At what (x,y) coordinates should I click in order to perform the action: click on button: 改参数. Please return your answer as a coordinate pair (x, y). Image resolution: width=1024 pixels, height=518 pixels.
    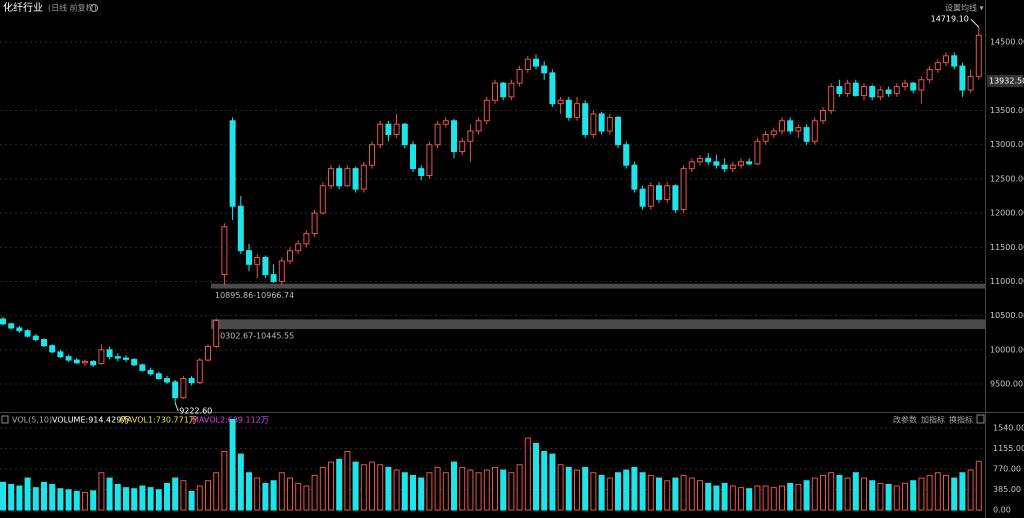
    Looking at the image, I should click on (905, 420).